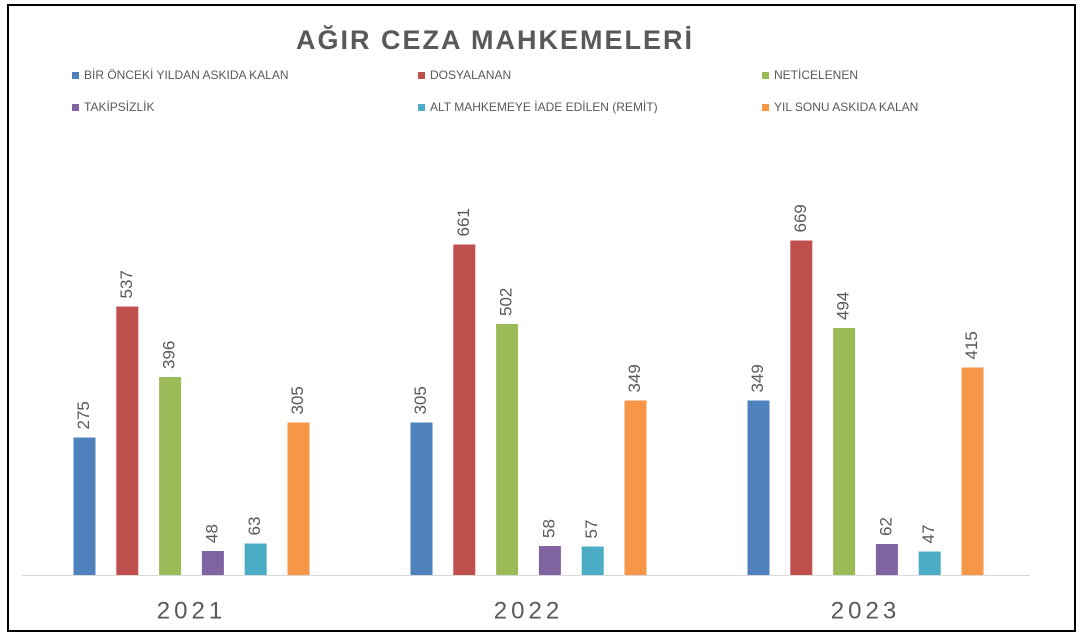 The height and width of the screenshot is (639, 1083). What do you see at coordinates (865, 610) in the screenshot?
I see `x-tick-label: 2023` at bounding box center [865, 610].